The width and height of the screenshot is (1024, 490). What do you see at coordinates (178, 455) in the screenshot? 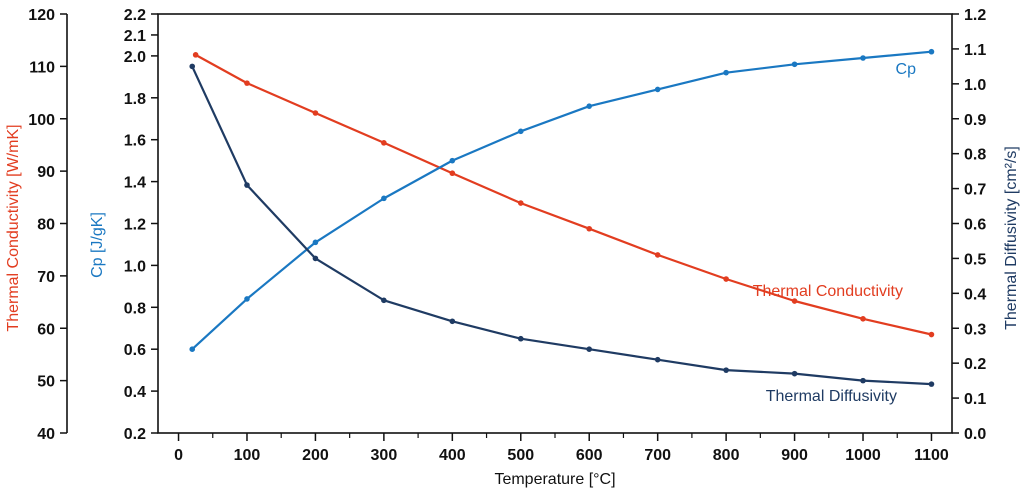
I see `x-tick-label: 0` at bounding box center [178, 455].